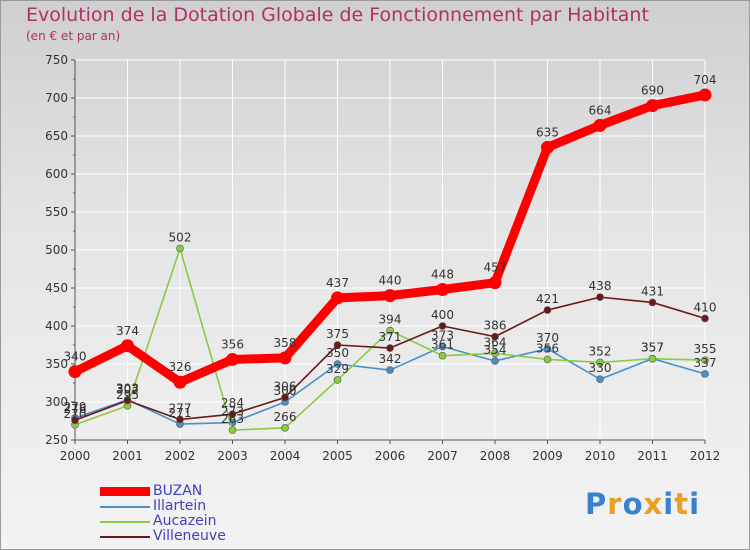  Describe the element at coordinates (596, 504) in the screenshot. I see `logo-letter: P` at that location.